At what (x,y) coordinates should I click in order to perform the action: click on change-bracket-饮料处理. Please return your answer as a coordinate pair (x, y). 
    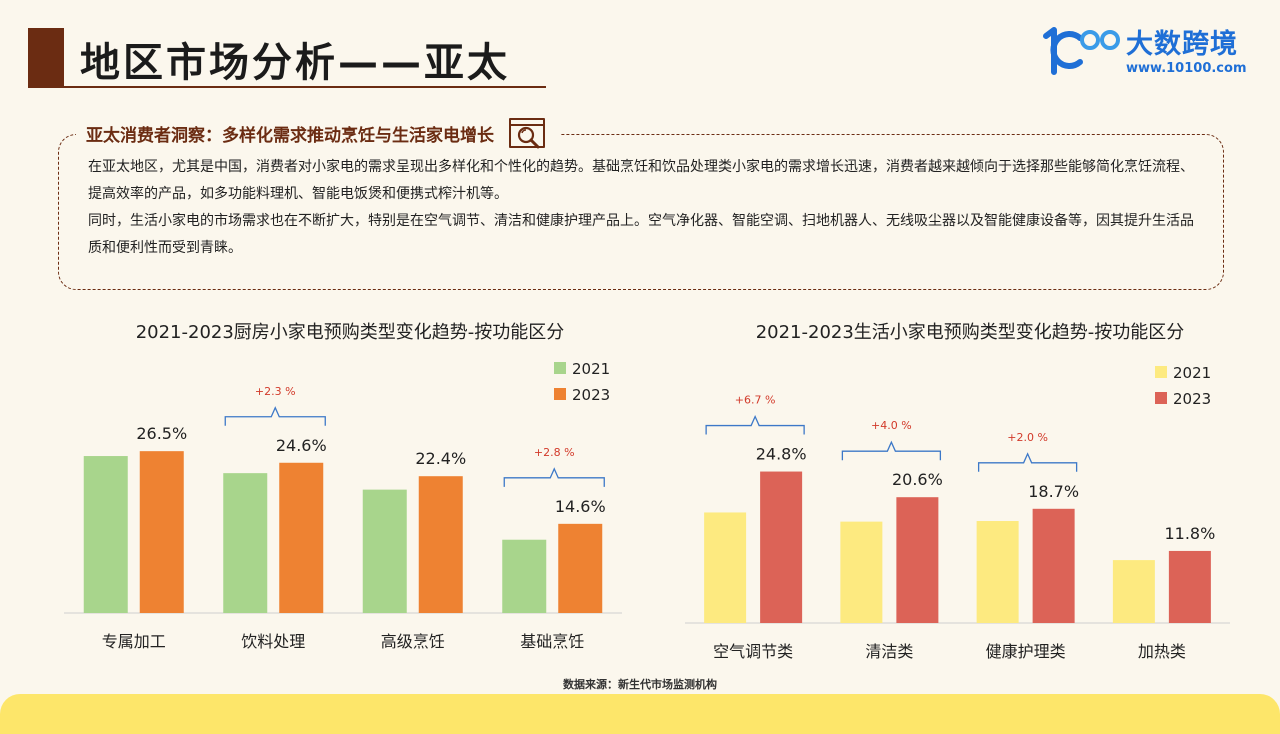
    Looking at the image, I should click on (275, 416).